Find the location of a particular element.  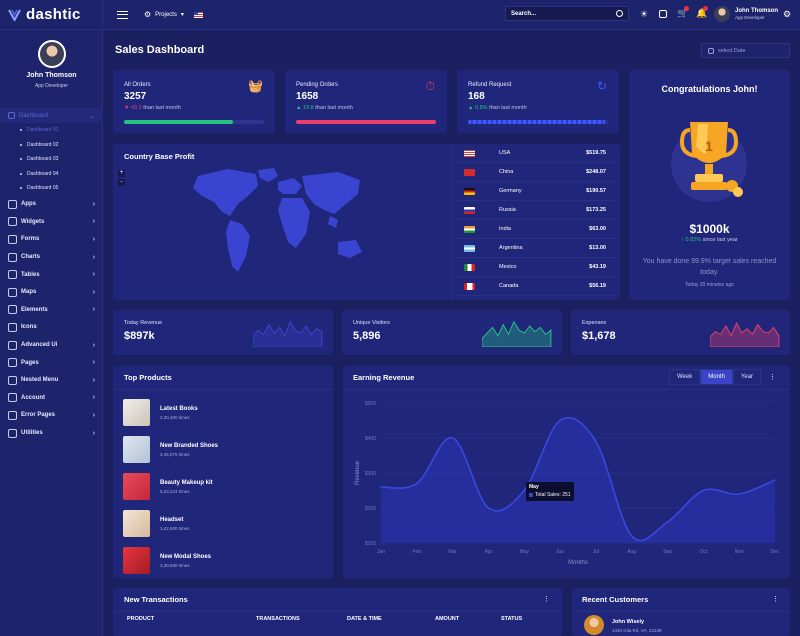

stat-label: Pending Orders is located at coordinates (317, 85).